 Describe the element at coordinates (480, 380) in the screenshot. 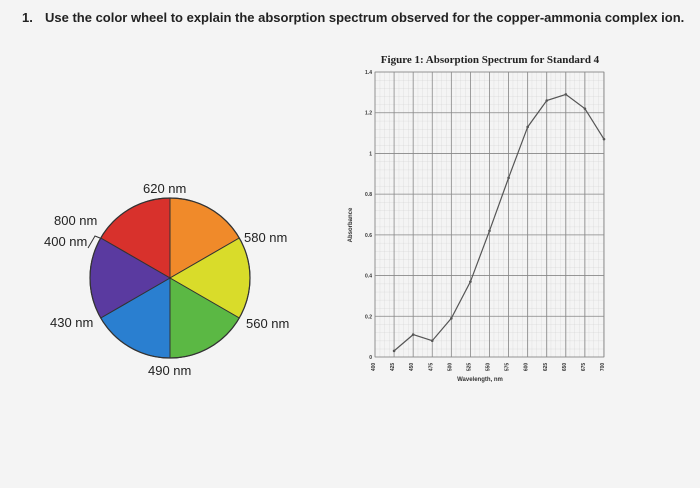

I see `x-axis-label: Wavelength, nm` at that location.